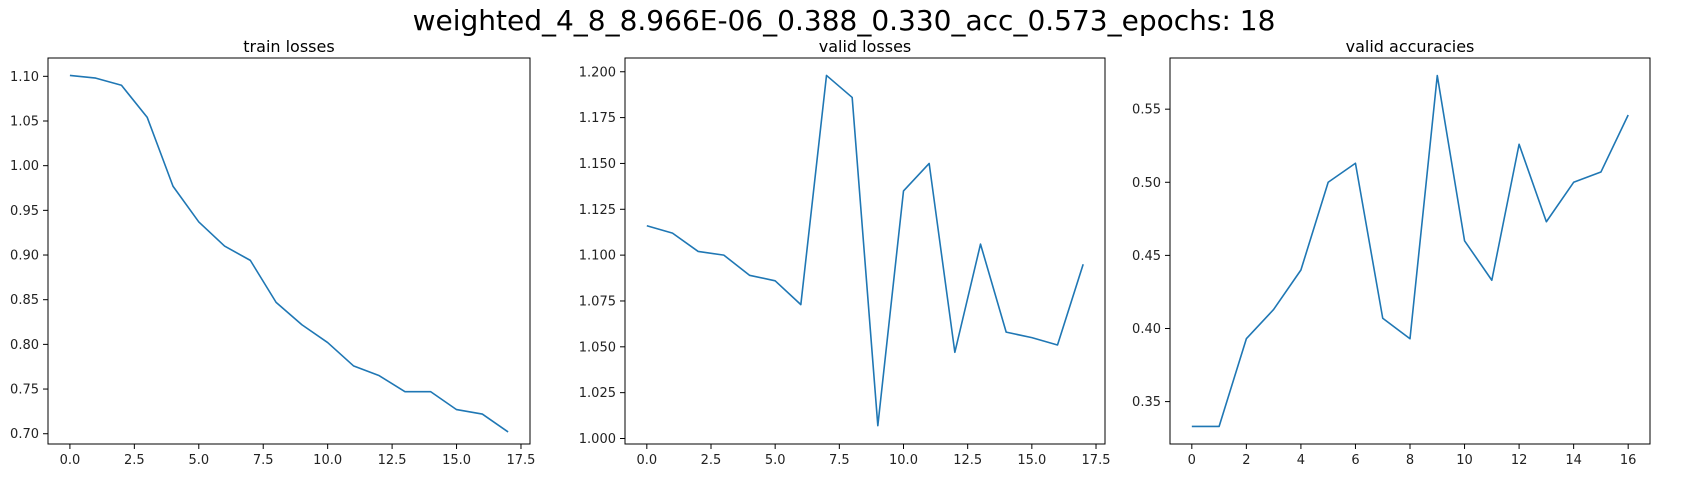  I want to click on chart-title: train losses, so click(288, 46).